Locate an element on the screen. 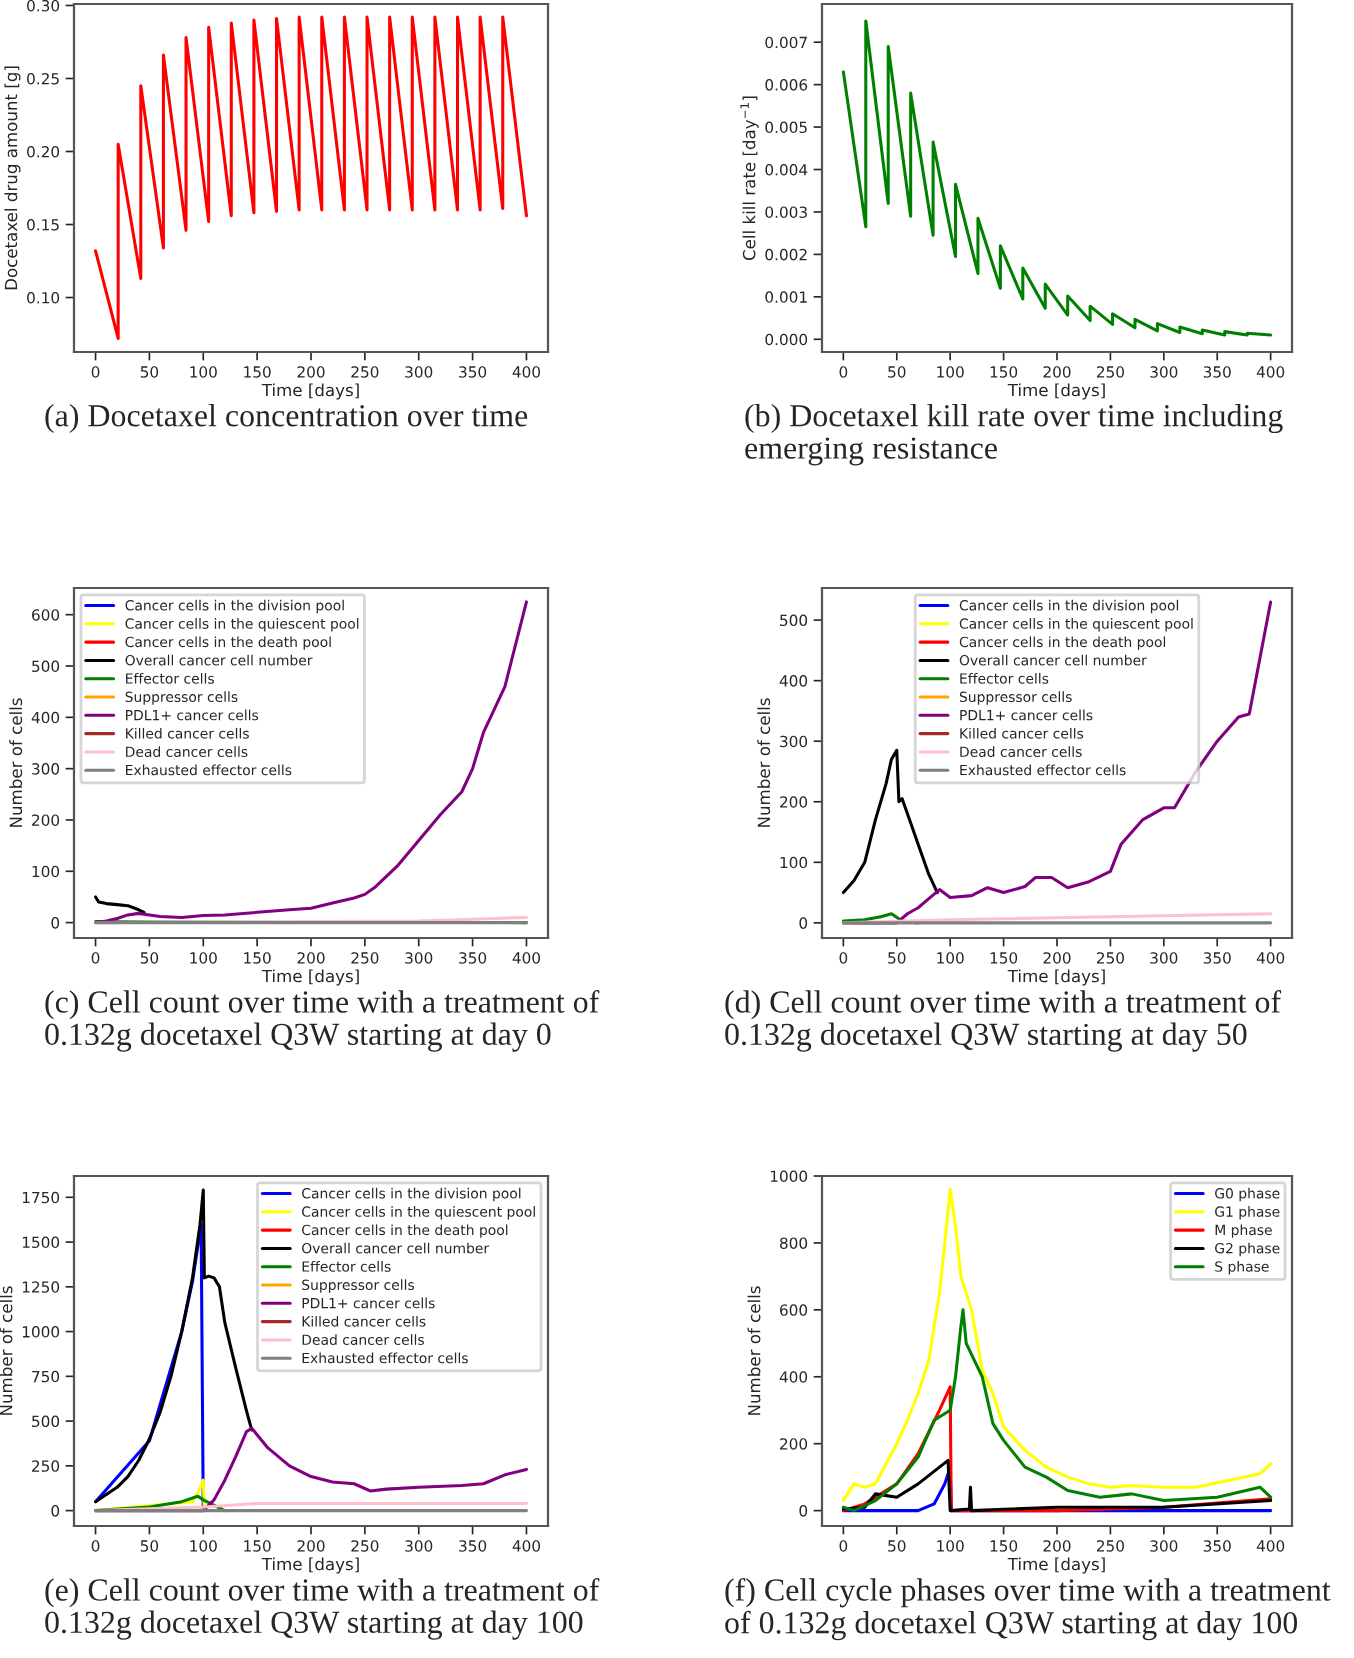 The height and width of the screenshot is (1658, 1354). y-axis-title: Docetaxel drug amount [g] is located at coordinates (12, 178).